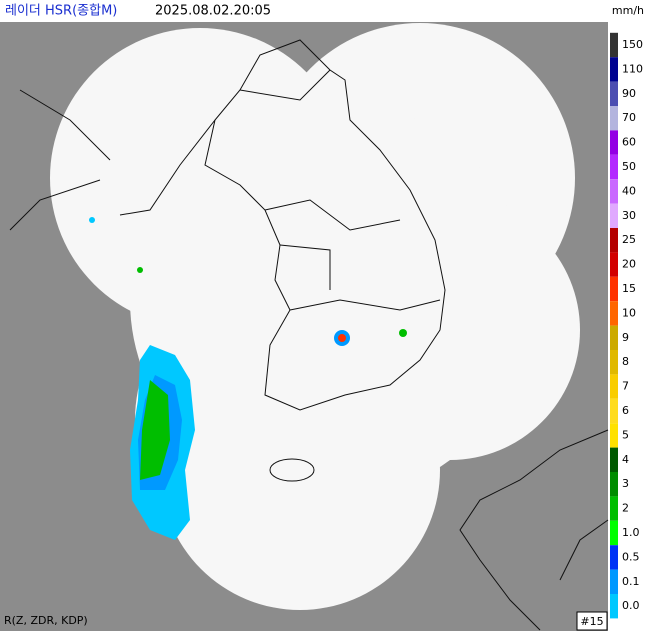  What do you see at coordinates (629, 215) in the screenshot?
I see `legend-label: 30` at bounding box center [629, 215].